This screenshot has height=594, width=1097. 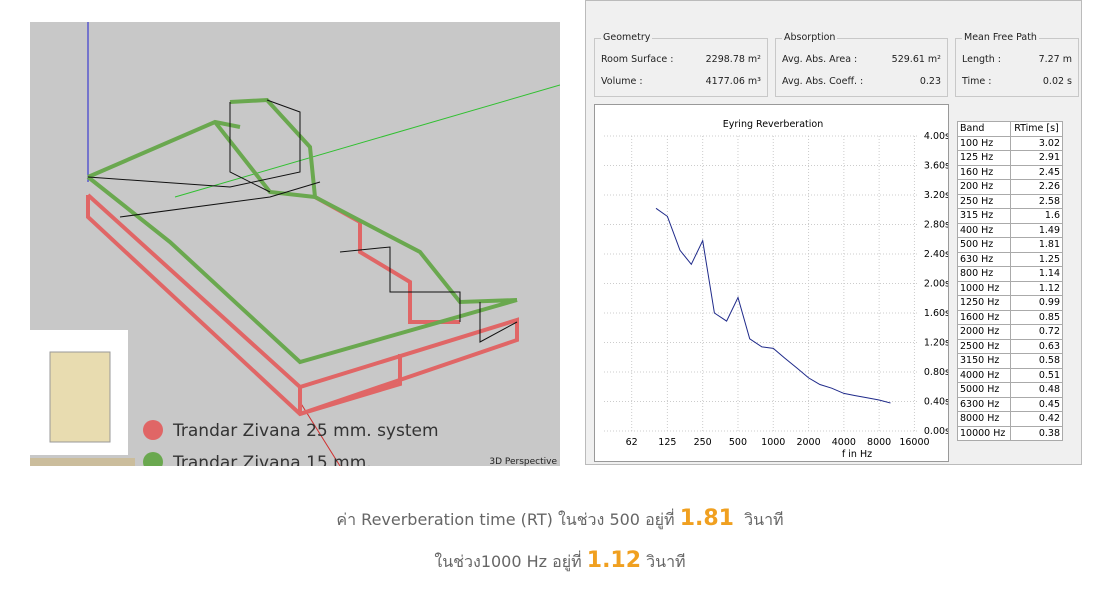 What do you see at coordinates (984, 201) in the screenshot?
I see `band-label: 250 Hz` at bounding box center [984, 201].